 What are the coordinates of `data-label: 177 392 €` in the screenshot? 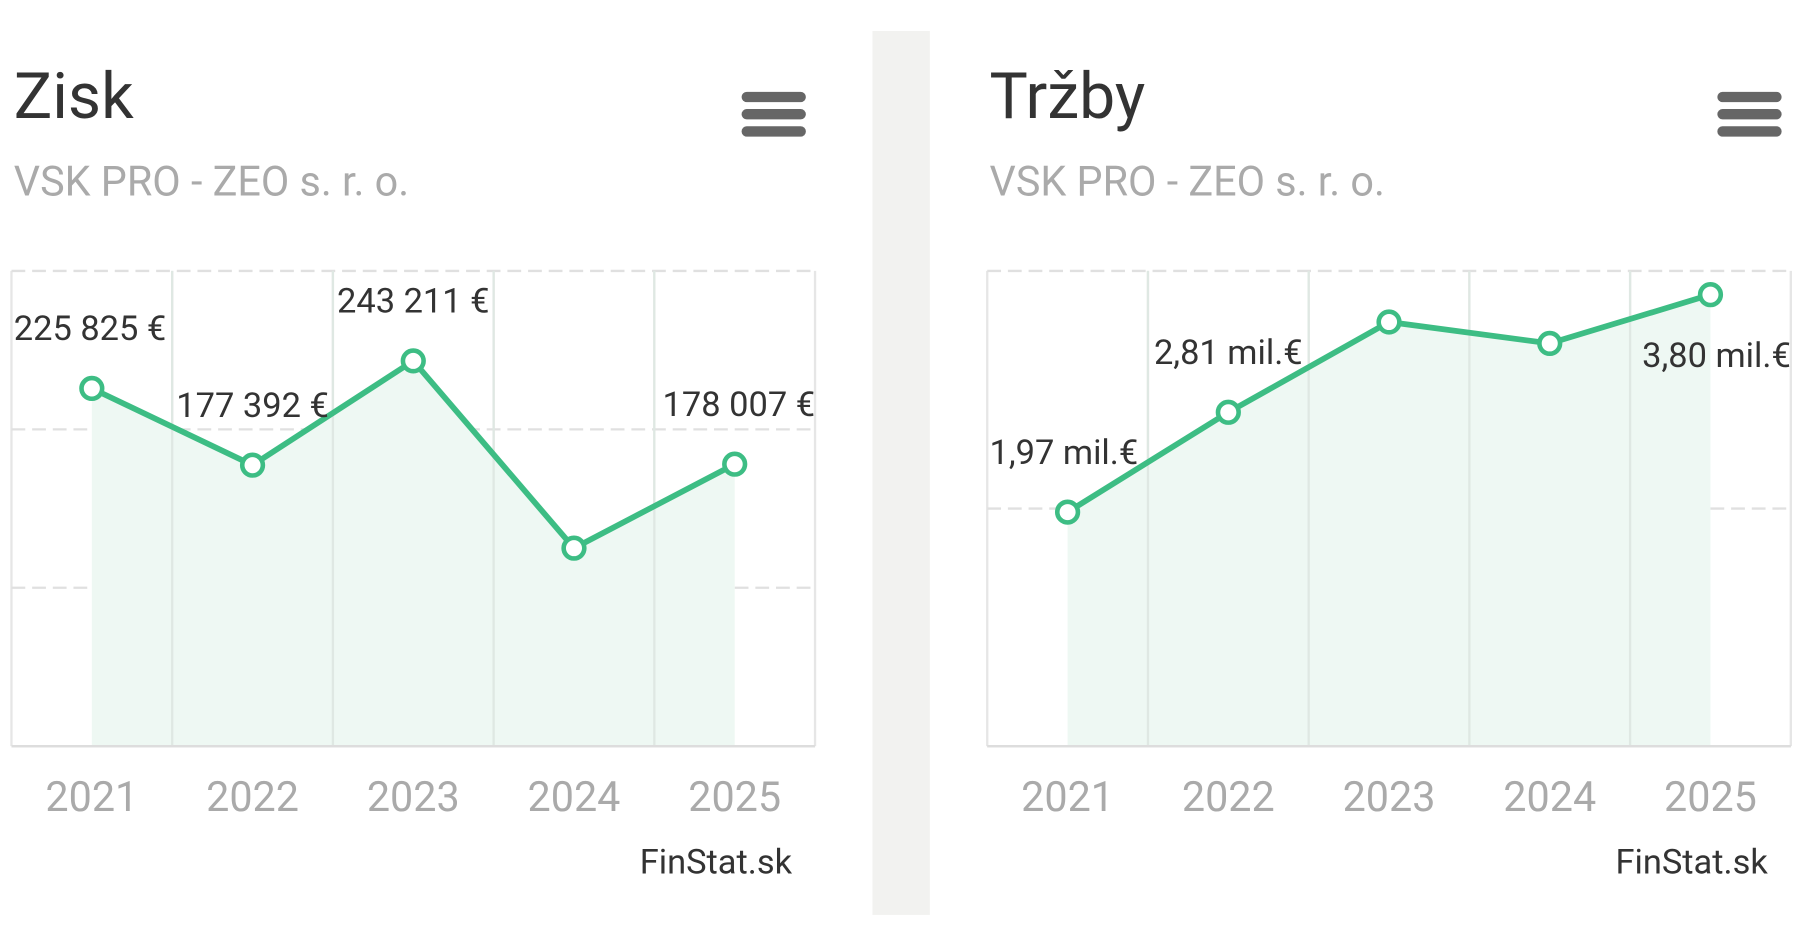 It's located at (252, 406).